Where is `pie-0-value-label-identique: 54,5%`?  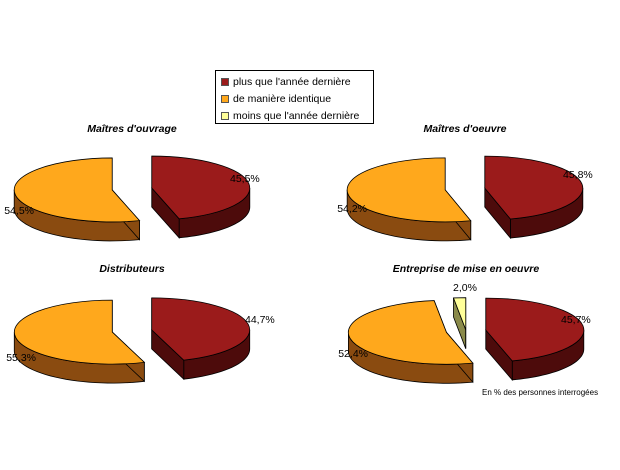 pie-0-value-label-identique: 54,5% is located at coordinates (19, 211).